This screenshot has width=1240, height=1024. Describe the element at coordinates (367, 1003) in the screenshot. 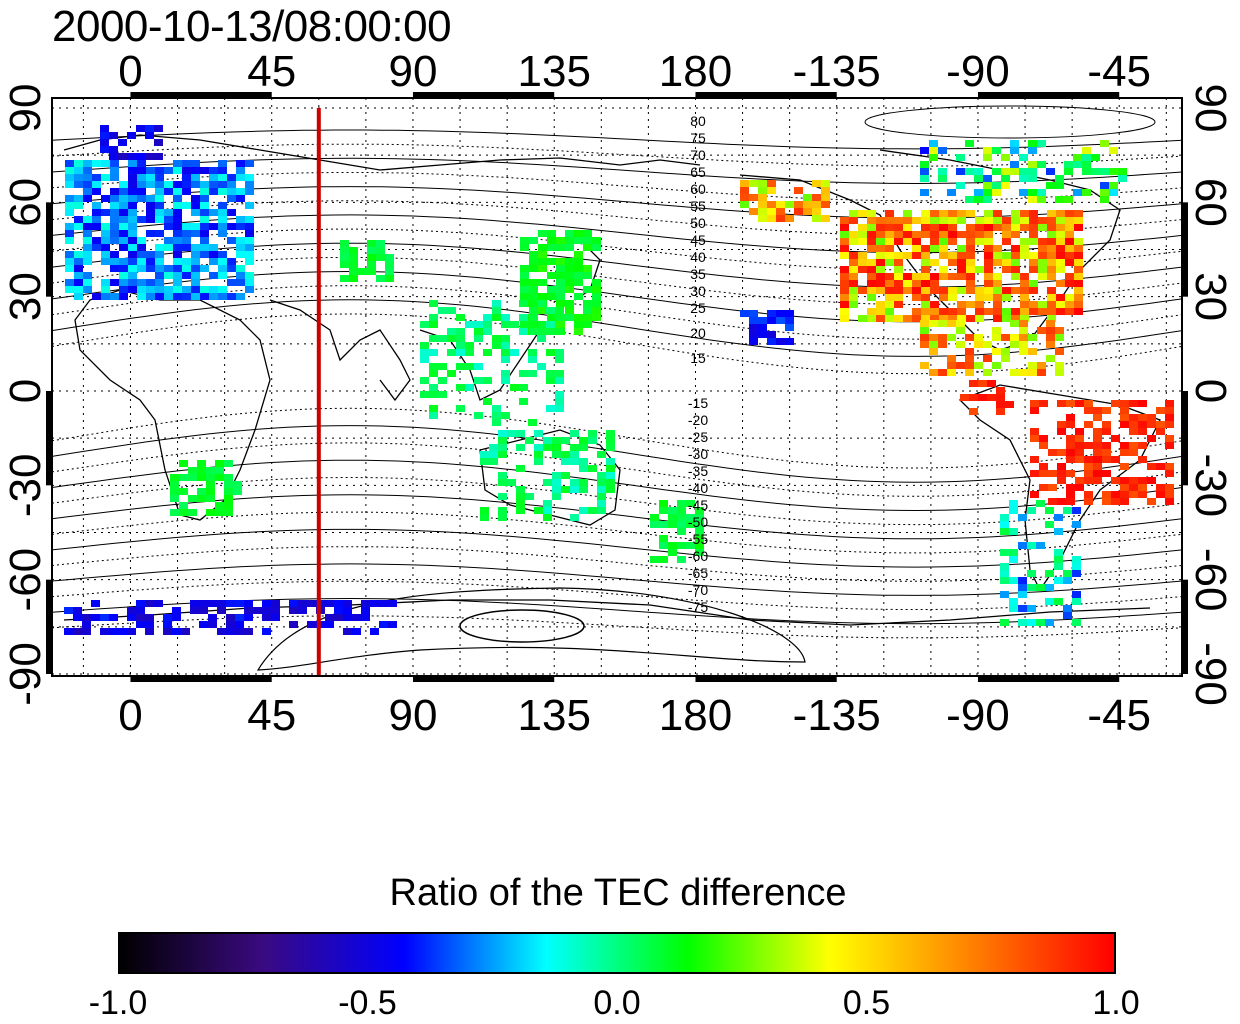

I see `colorbar-tick-label: -0.5` at that location.